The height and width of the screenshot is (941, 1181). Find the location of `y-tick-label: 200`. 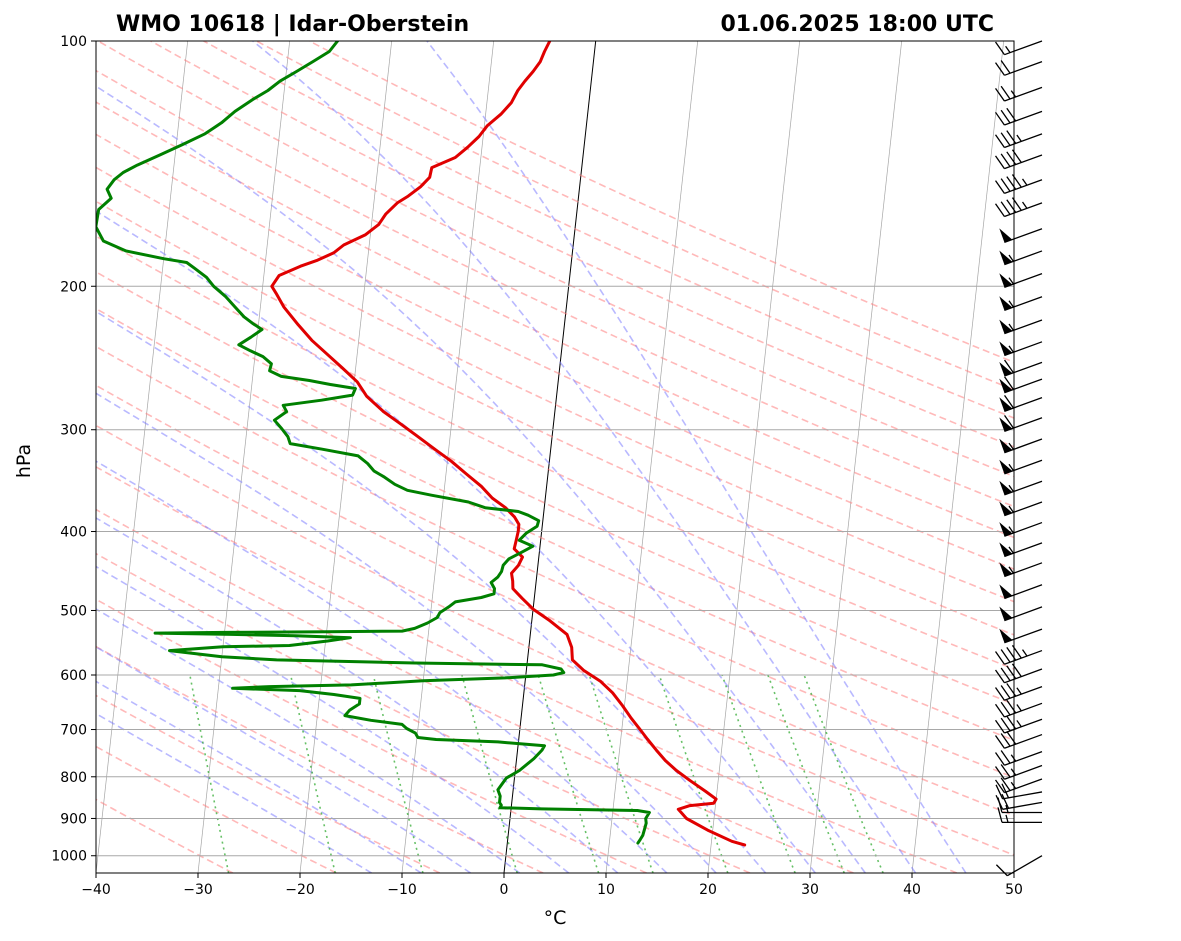

y-tick-label: 200 is located at coordinates (73, 287).